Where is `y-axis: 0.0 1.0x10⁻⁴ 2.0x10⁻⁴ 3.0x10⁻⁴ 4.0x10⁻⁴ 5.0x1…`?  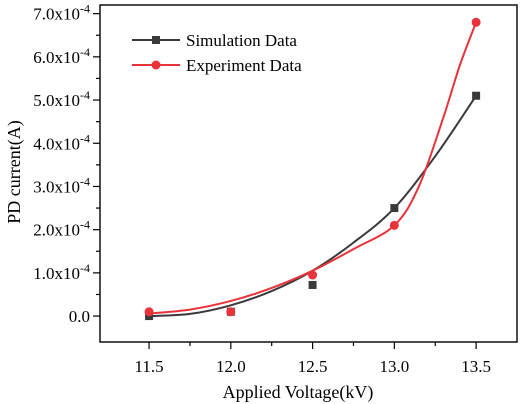 y-axis: 0.0 1.0x10⁻⁴ 2.0x10⁻⁴ 3.0x10⁻⁴ 4.0x10⁻⁴ 5.0x1… is located at coordinates (66, 164).